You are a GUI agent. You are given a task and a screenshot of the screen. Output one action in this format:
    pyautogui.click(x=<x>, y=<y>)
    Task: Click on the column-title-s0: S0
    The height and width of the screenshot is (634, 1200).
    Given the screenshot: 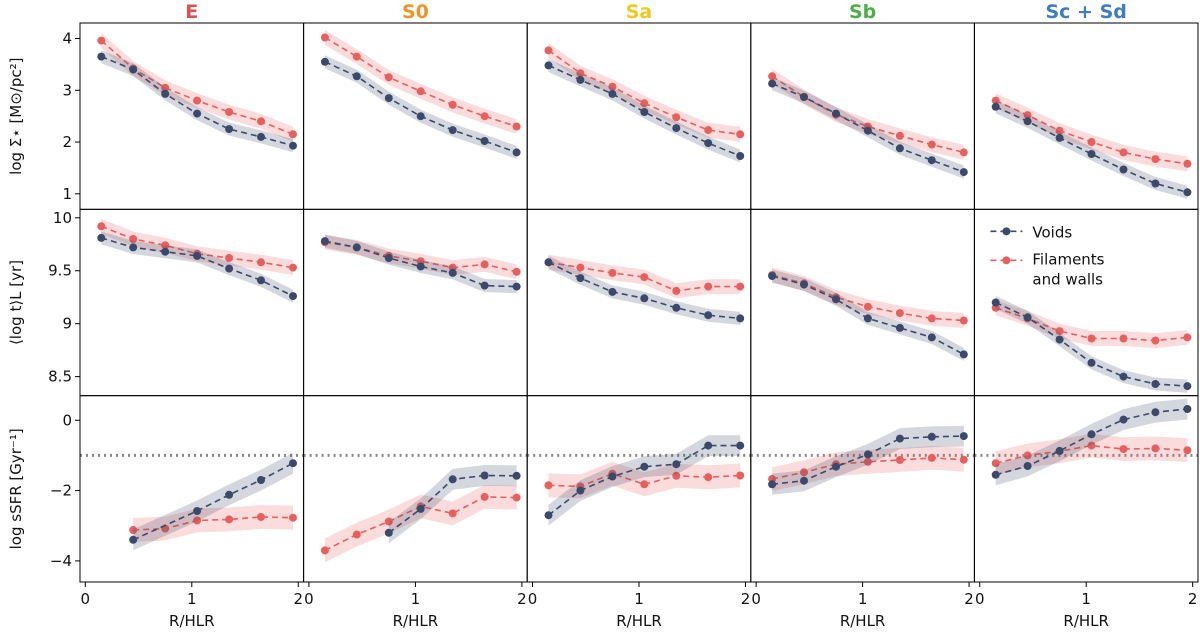 What is the action you would take?
    pyautogui.click(x=415, y=12)
    